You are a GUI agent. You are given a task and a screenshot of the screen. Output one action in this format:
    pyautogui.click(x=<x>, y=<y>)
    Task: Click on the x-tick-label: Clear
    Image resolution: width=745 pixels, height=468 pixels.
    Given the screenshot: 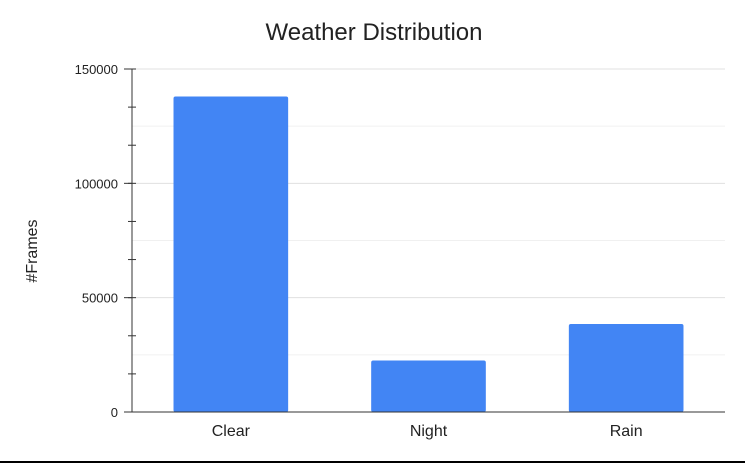 What is the action you would take?
    pyautogui.click(x=231, y=431)
    